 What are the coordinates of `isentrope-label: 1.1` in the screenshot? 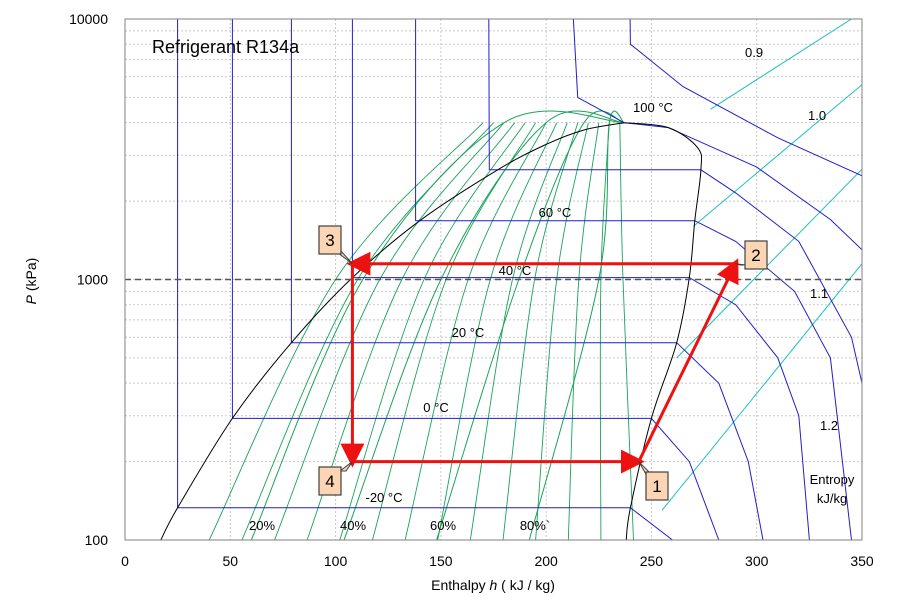 It's located at (819, 293).